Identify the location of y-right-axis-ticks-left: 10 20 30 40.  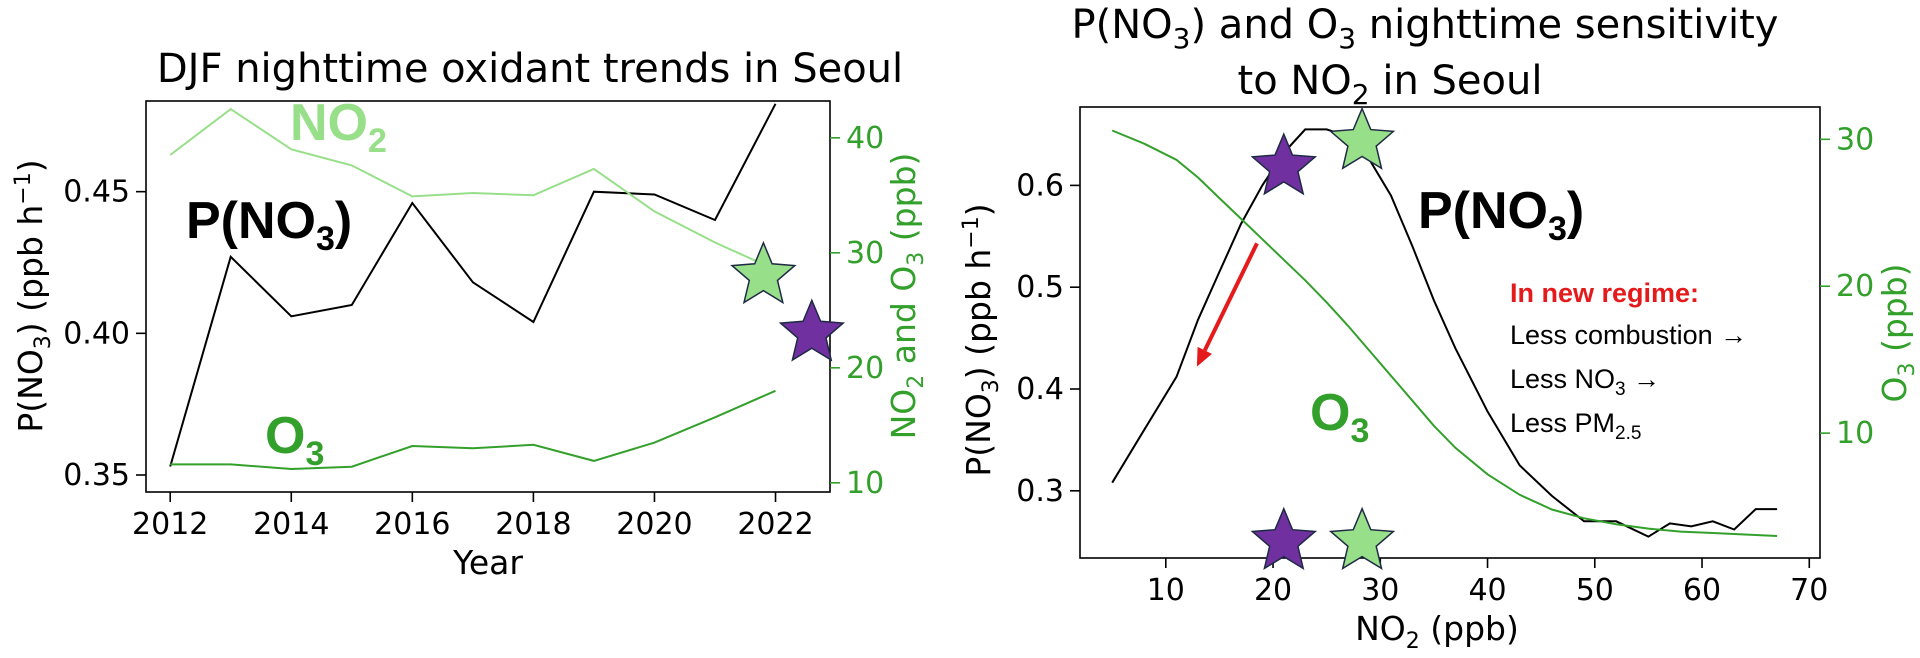
(857, 311).